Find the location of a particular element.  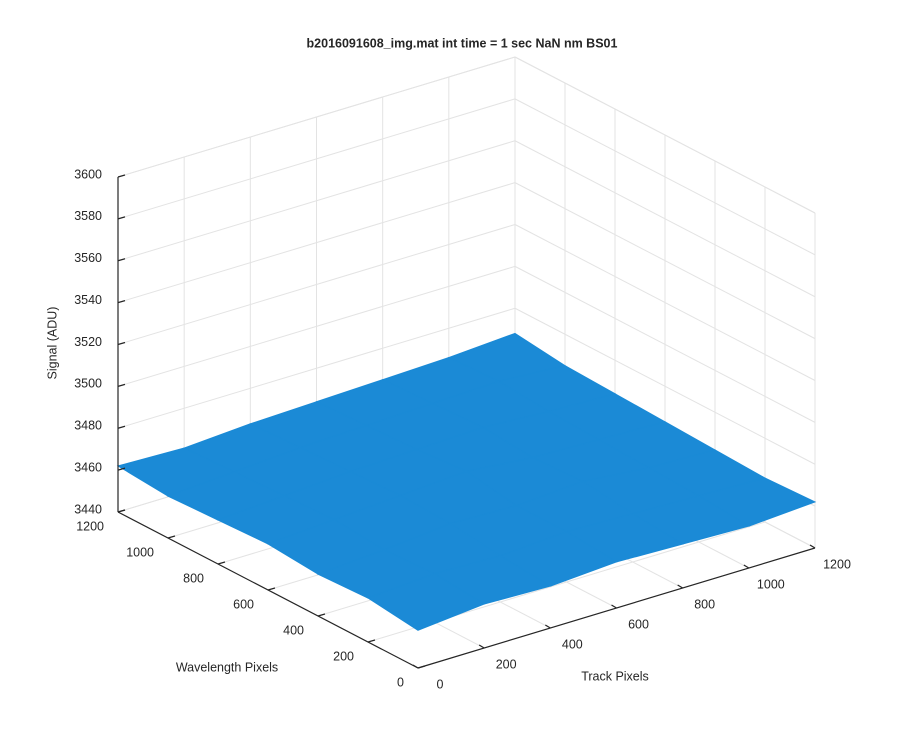

z-tick-label: 3440 is located at coordinates (88, 509).